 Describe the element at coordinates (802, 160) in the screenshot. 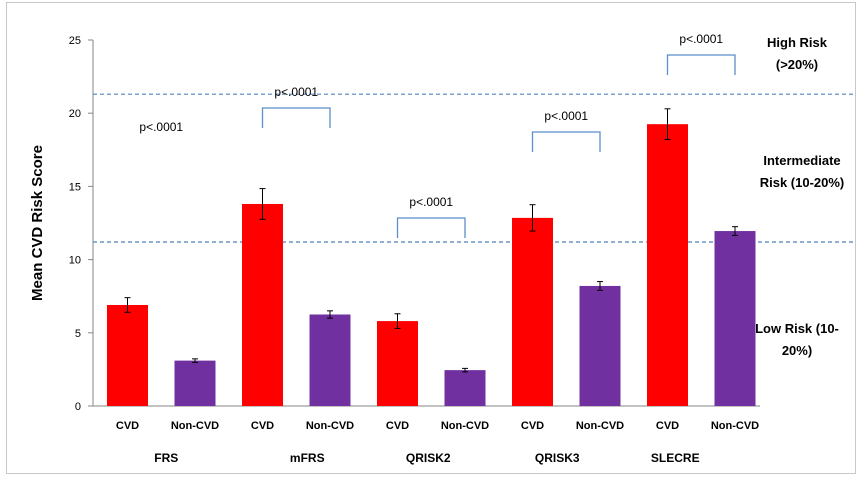

I see `risk-label-intermediate-line1: Intermediate` at that location.